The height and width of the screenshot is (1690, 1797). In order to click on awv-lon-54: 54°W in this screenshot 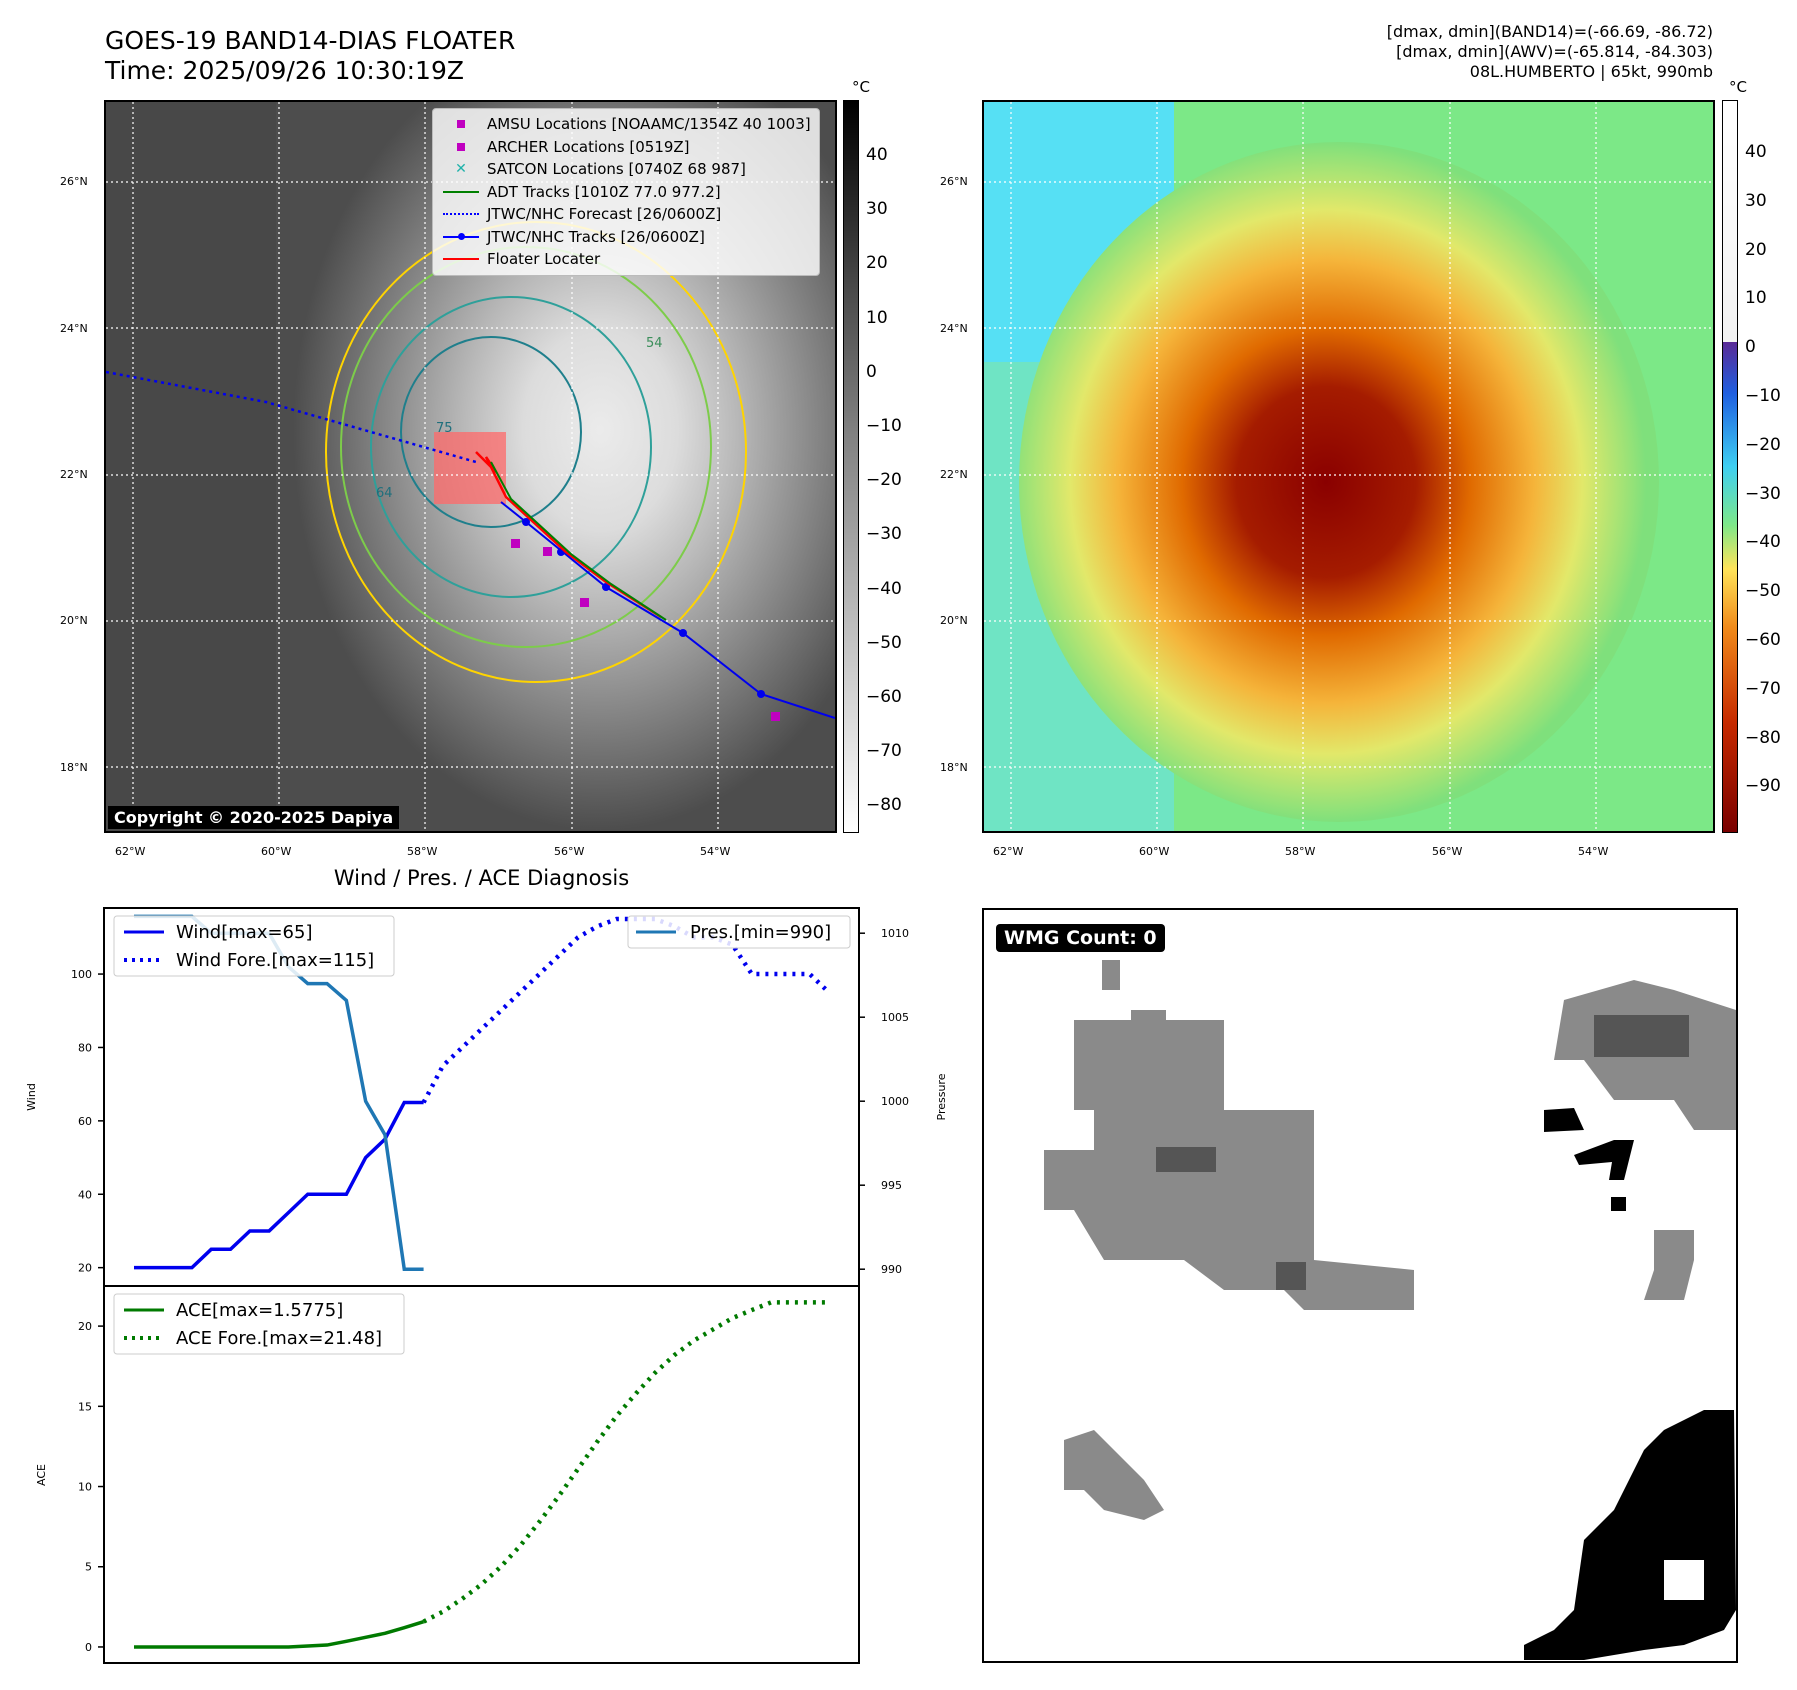, I will do `click(1593, 851)`.